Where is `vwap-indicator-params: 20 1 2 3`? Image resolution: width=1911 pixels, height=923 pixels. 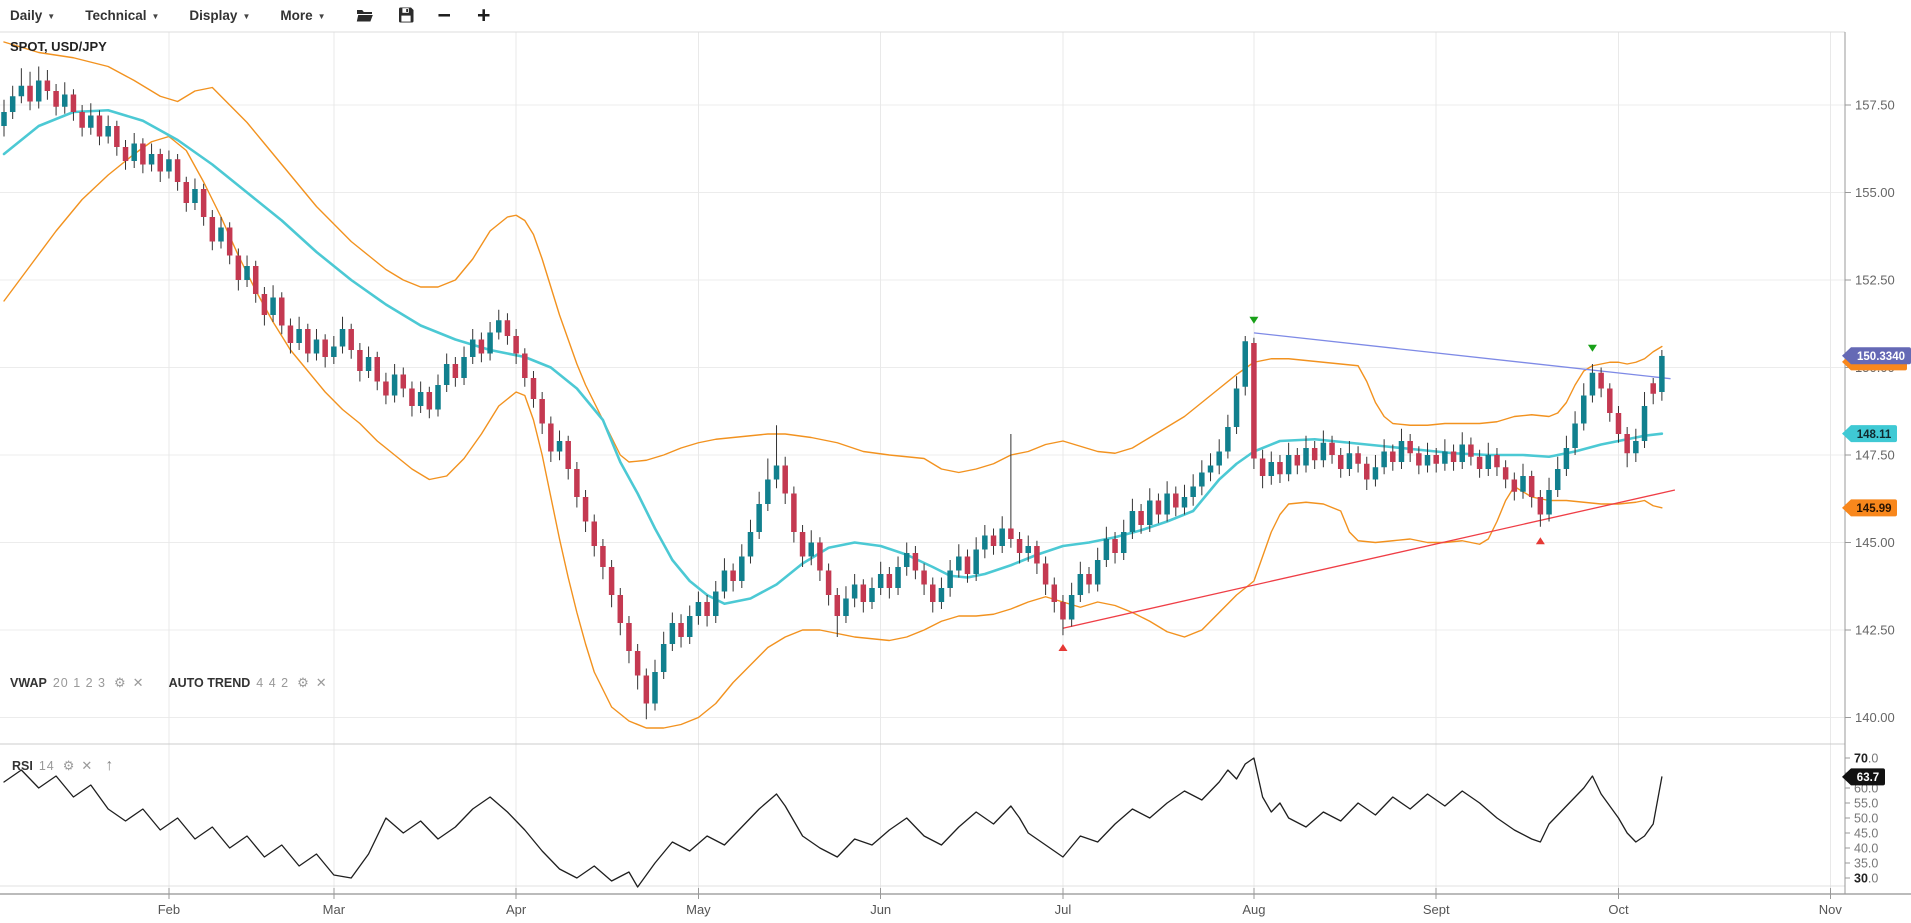 vwap-indicator-params: 20 1 2 3 is located at coordinates (79, 683).